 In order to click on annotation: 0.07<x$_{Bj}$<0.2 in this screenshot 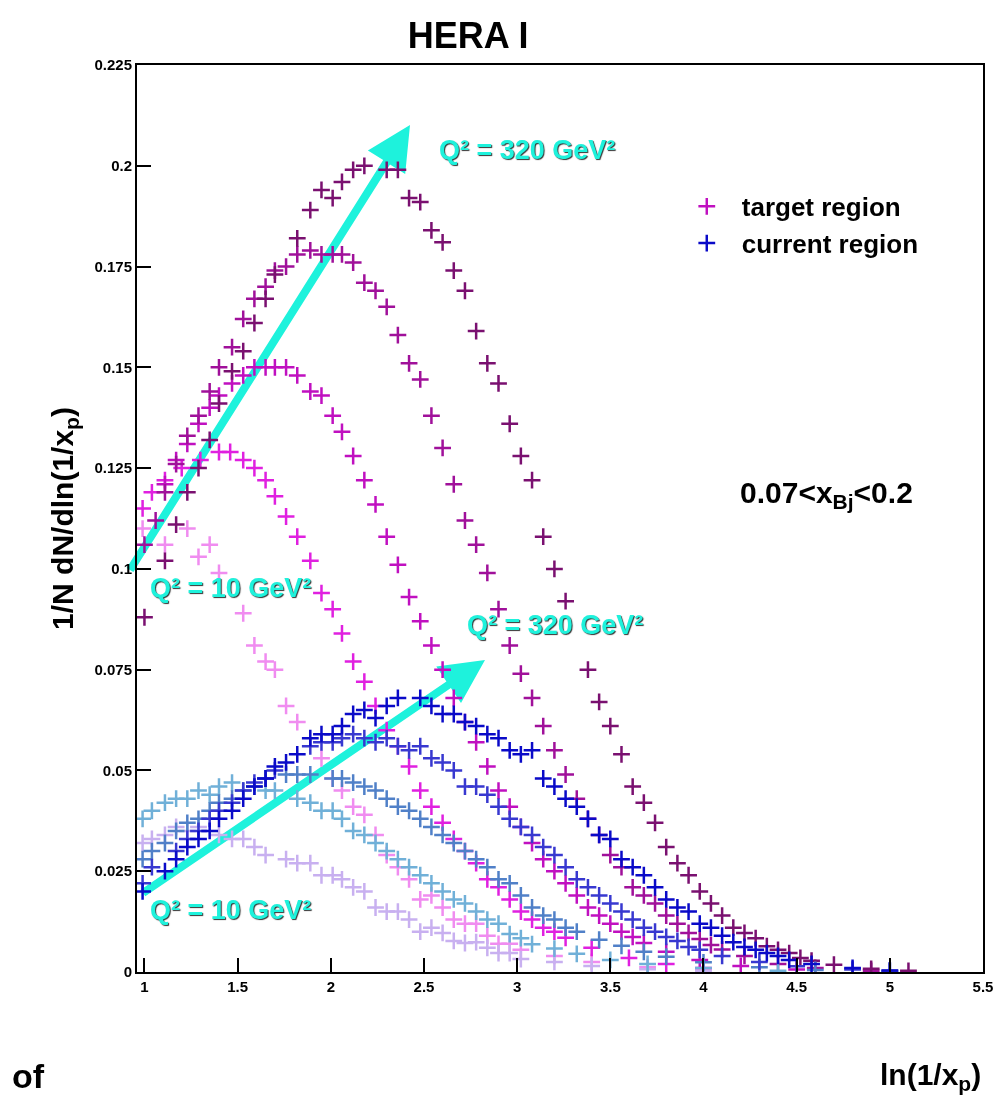, I will do `click(826, 495)`.